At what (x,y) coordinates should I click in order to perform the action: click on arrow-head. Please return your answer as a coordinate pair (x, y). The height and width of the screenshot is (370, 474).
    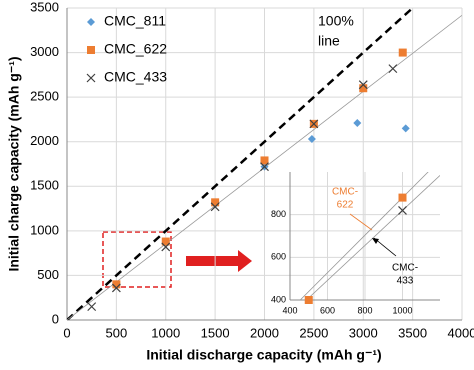
    Looking at the image, I should click on (375, 241).